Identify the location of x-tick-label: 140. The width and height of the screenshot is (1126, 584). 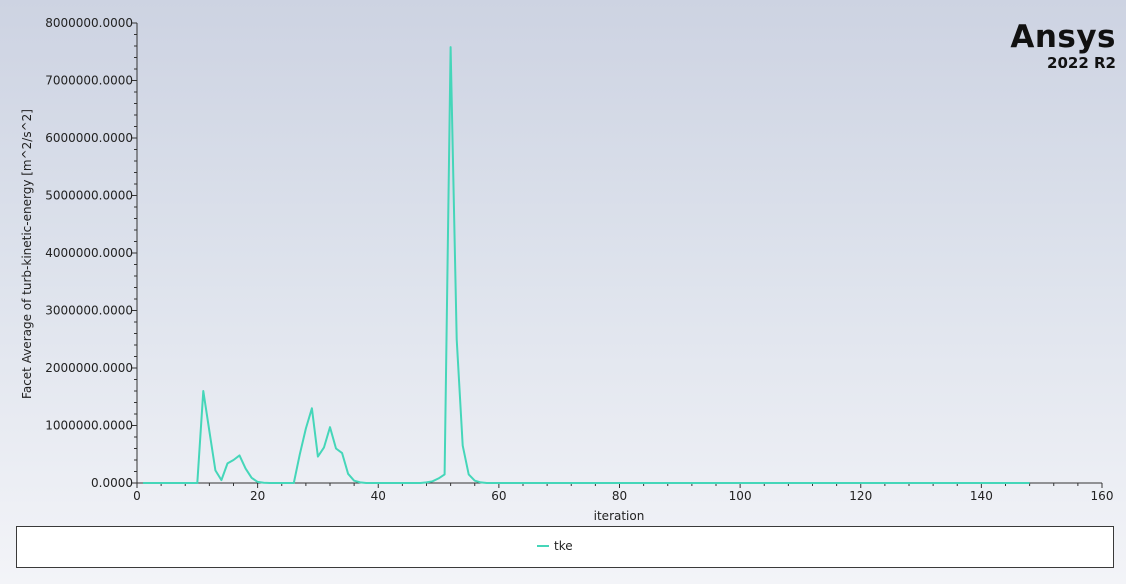
(981, 496).